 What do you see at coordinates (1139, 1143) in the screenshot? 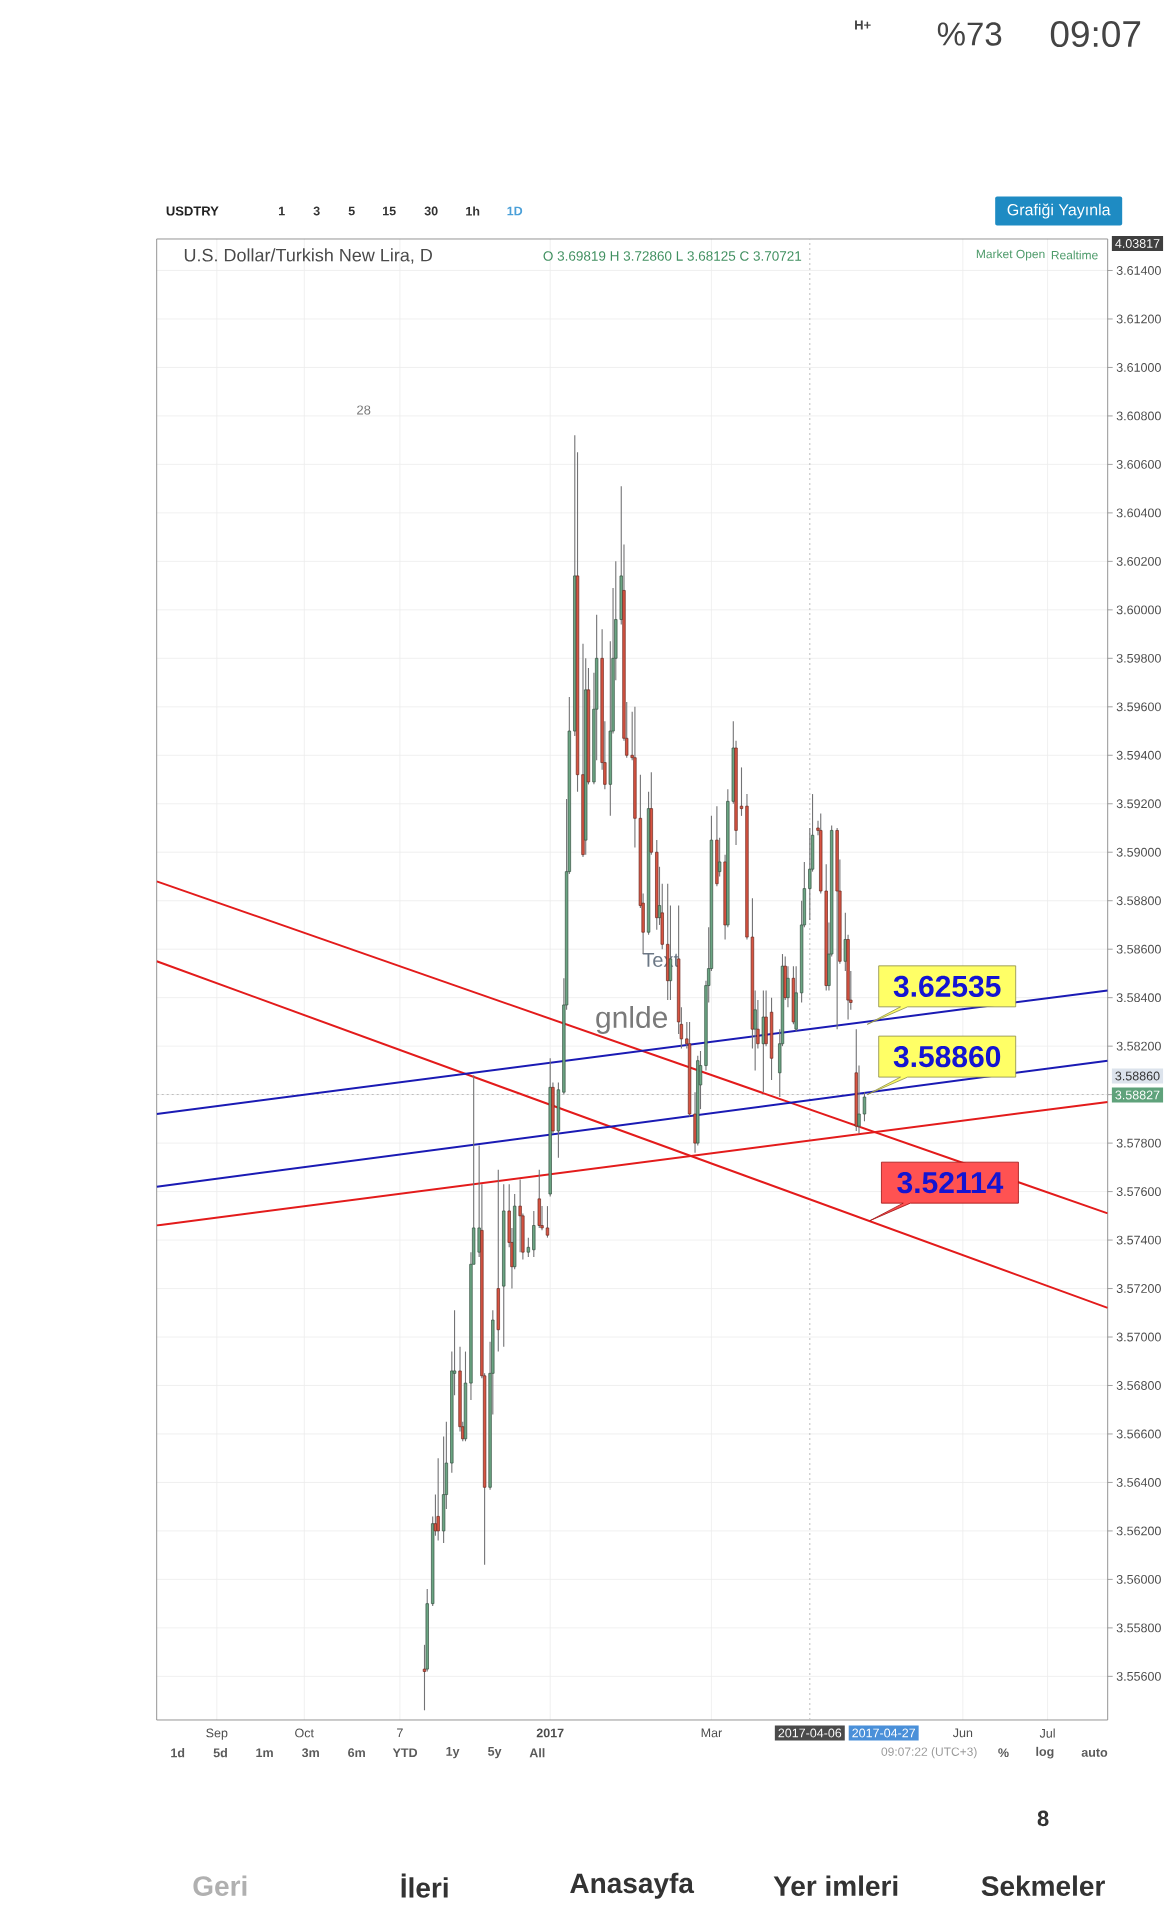
I see `y-tick-label: 3.57800` at bounding box center [1139, 1143].